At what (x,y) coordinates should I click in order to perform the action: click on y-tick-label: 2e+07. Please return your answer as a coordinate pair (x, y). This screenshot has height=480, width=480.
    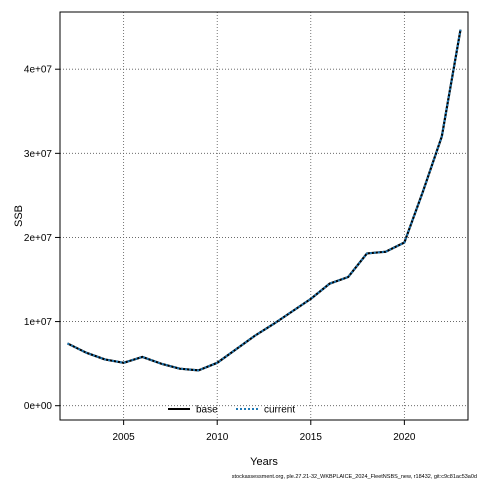
    Looking at the image, I should click on (38, 238).